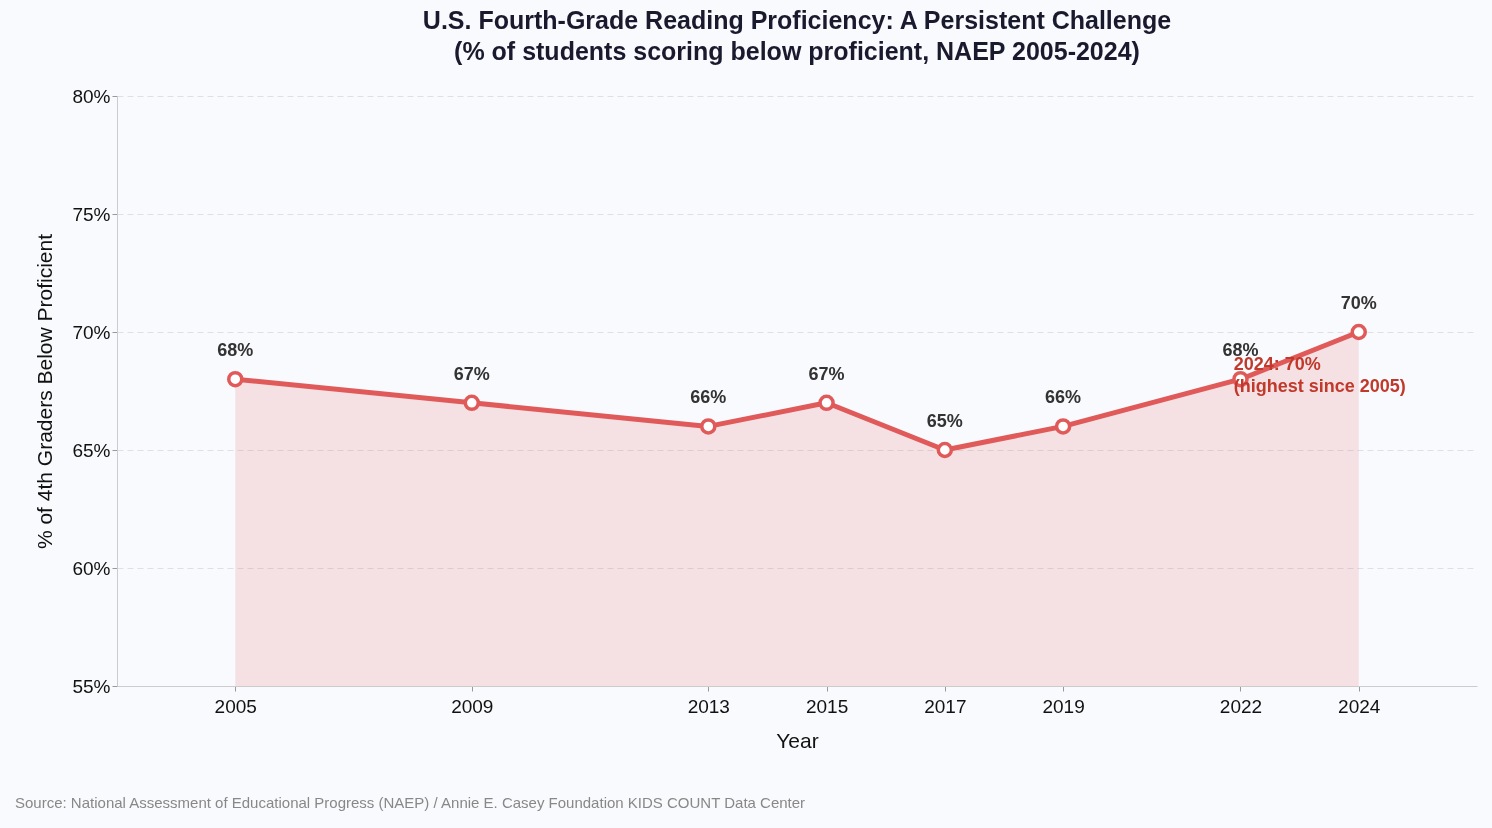  Describe the element at coordinates (1241, 706) in the screenshot. I see `x-tick-label: 2022` at that location.